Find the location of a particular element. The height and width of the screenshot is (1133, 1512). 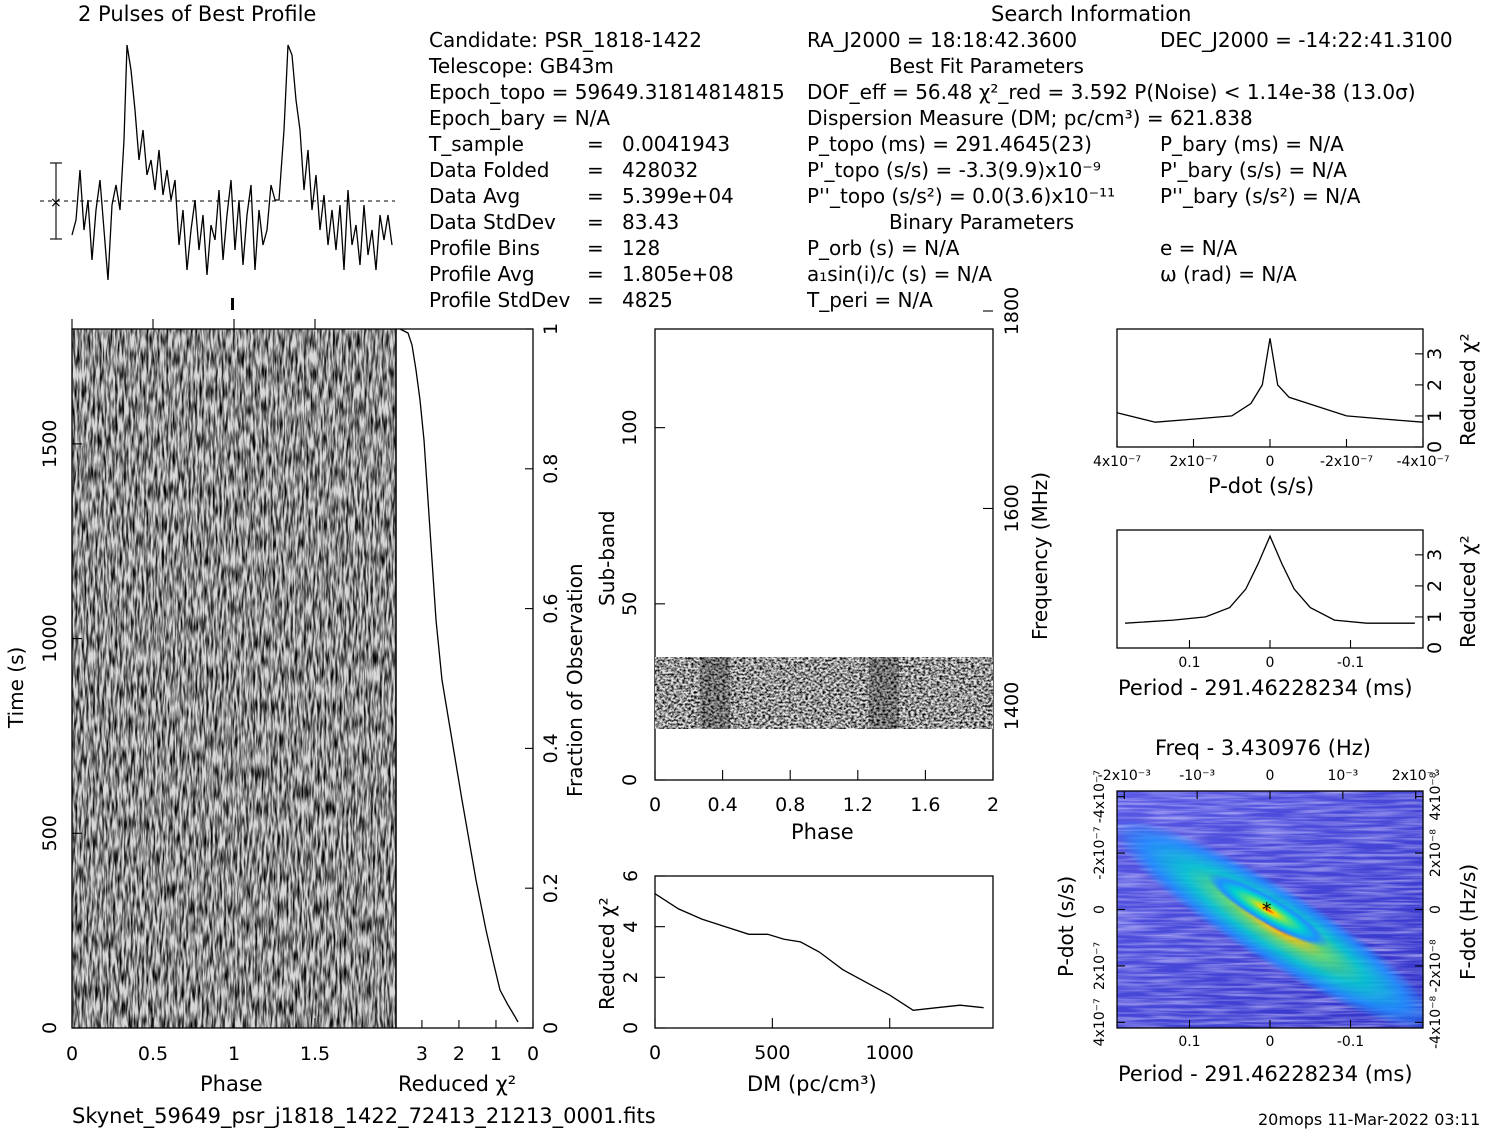

pdot-chi2-curve is located at coordinates (1270, 380).